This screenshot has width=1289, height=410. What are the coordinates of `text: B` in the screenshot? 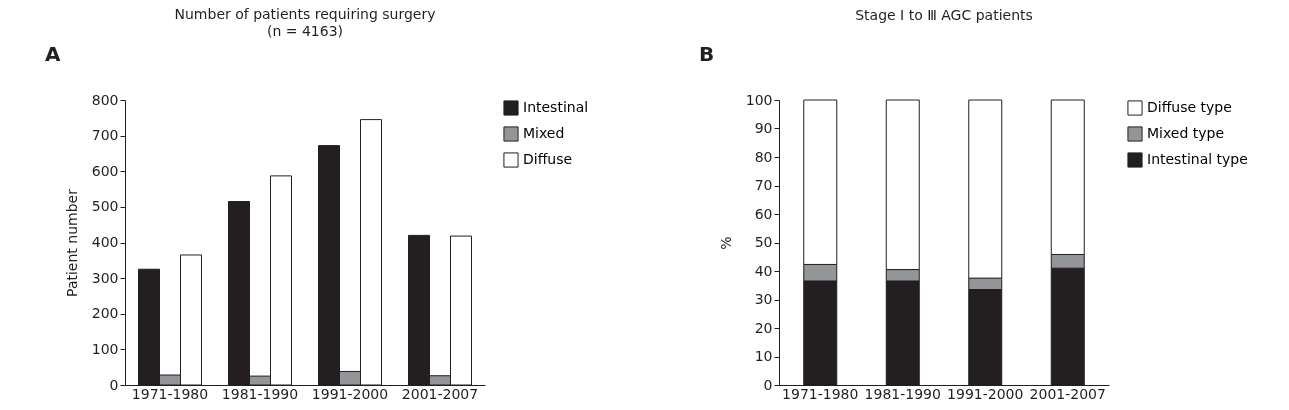 It's located at (707, 54).